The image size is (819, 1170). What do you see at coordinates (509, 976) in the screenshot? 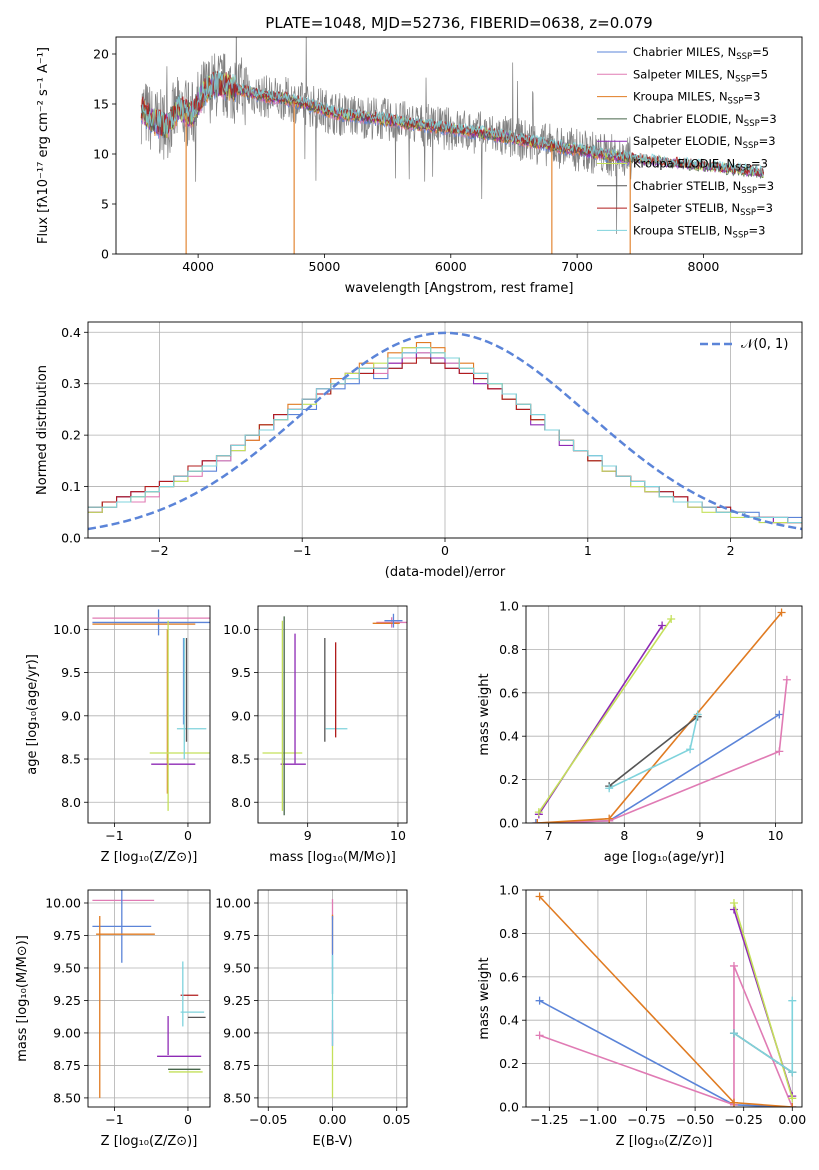
I see `y-tick-label: 0.6` at bounding box center [509, 976].